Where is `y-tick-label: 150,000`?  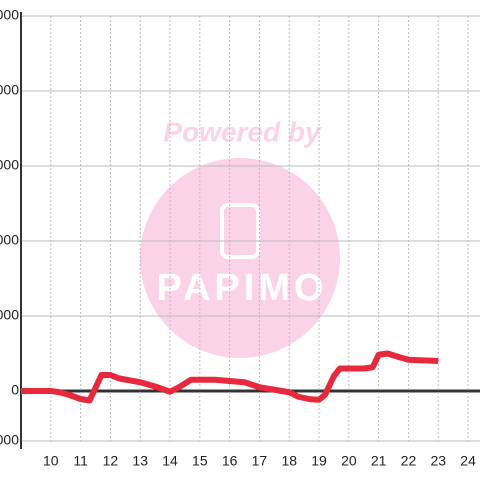
y-tick-label: 150,000 is located at coordinates (9, 15).